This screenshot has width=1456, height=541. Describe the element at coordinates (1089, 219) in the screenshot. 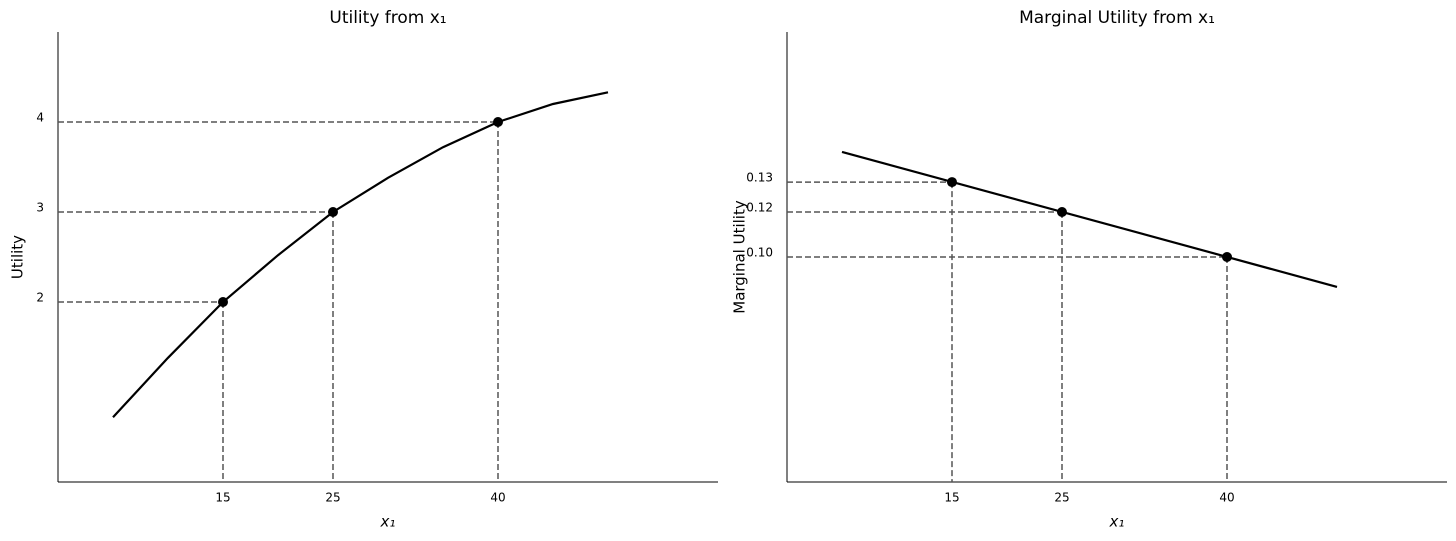

I see `curve` at that location.